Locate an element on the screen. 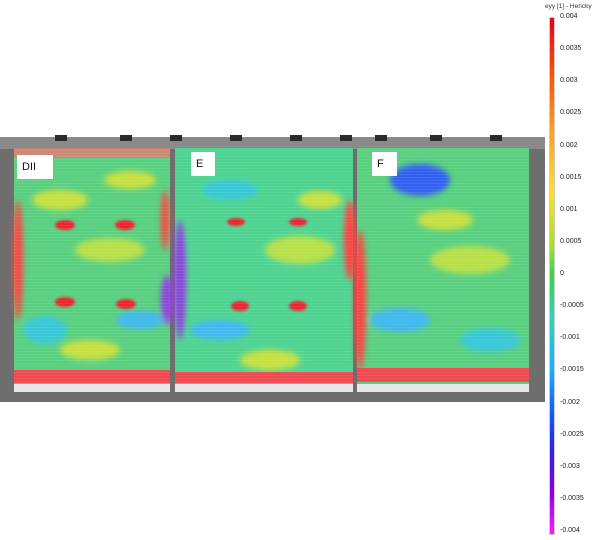 This screenshot has height=540, width=600. bottom-rails is located at coordinates (271, 388).